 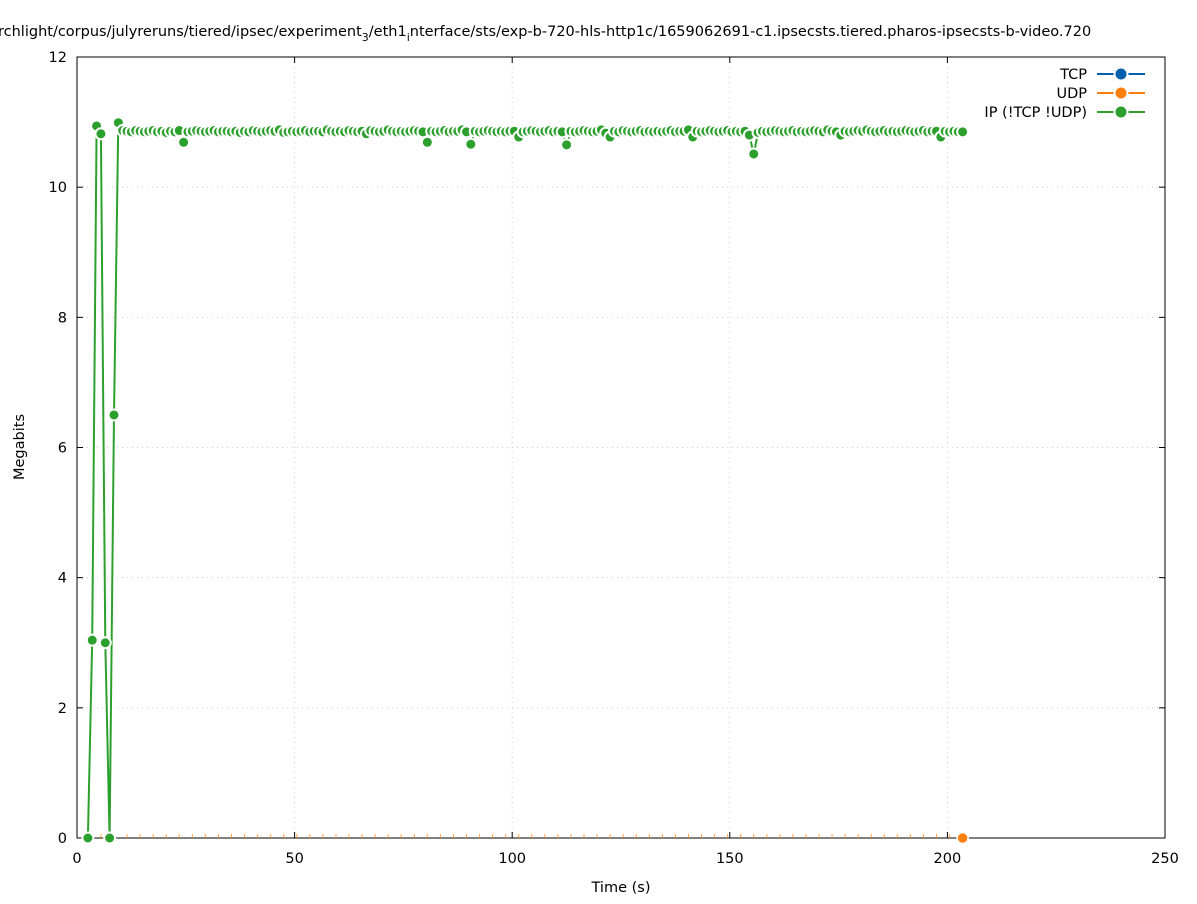 What do you see at coordinates (1165, 859) in the screenshot?
I see `x-tick-label: 250` at bounding box center [1165, 859].